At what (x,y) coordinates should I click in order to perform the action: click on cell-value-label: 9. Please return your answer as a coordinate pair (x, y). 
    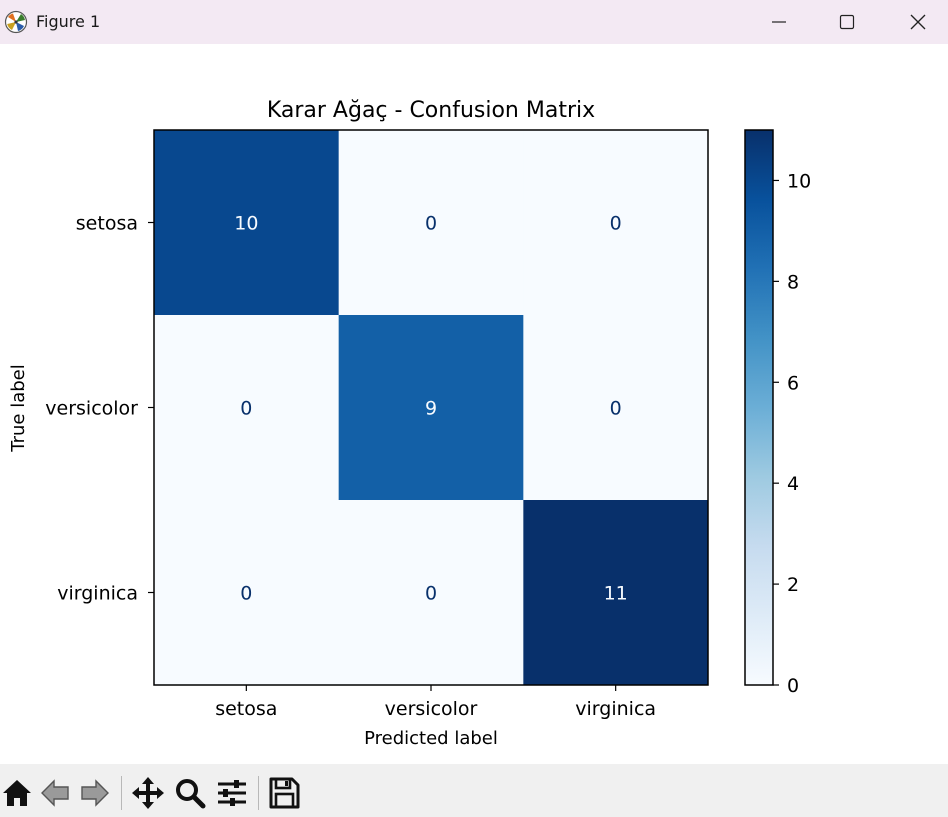
    Looking at the image, I should click on (431, 409).